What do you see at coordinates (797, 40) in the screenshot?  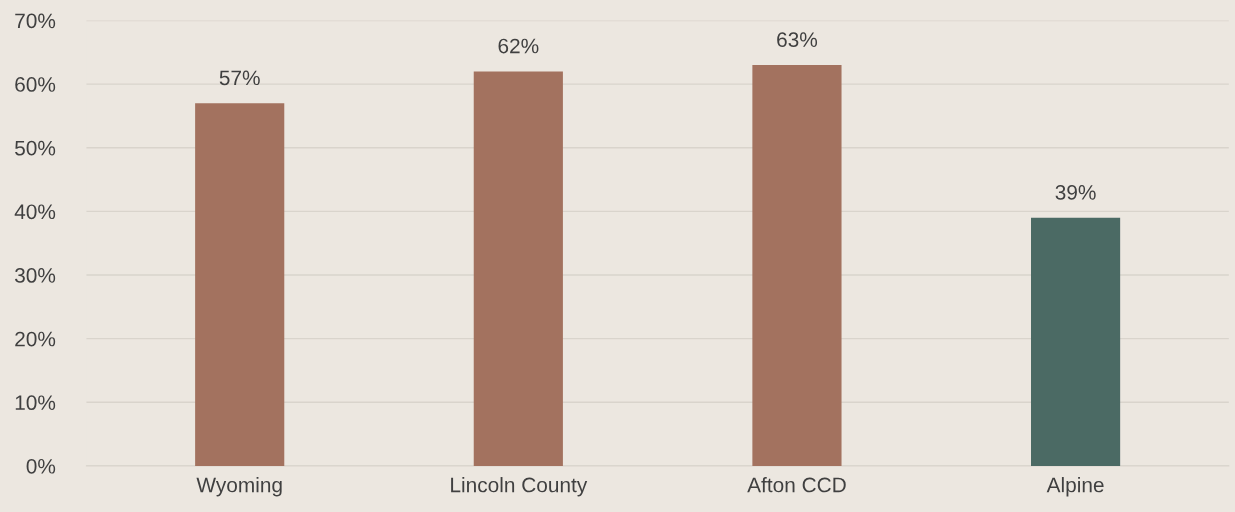 I see `data-label: 63%` at bounding box center [797, 40].